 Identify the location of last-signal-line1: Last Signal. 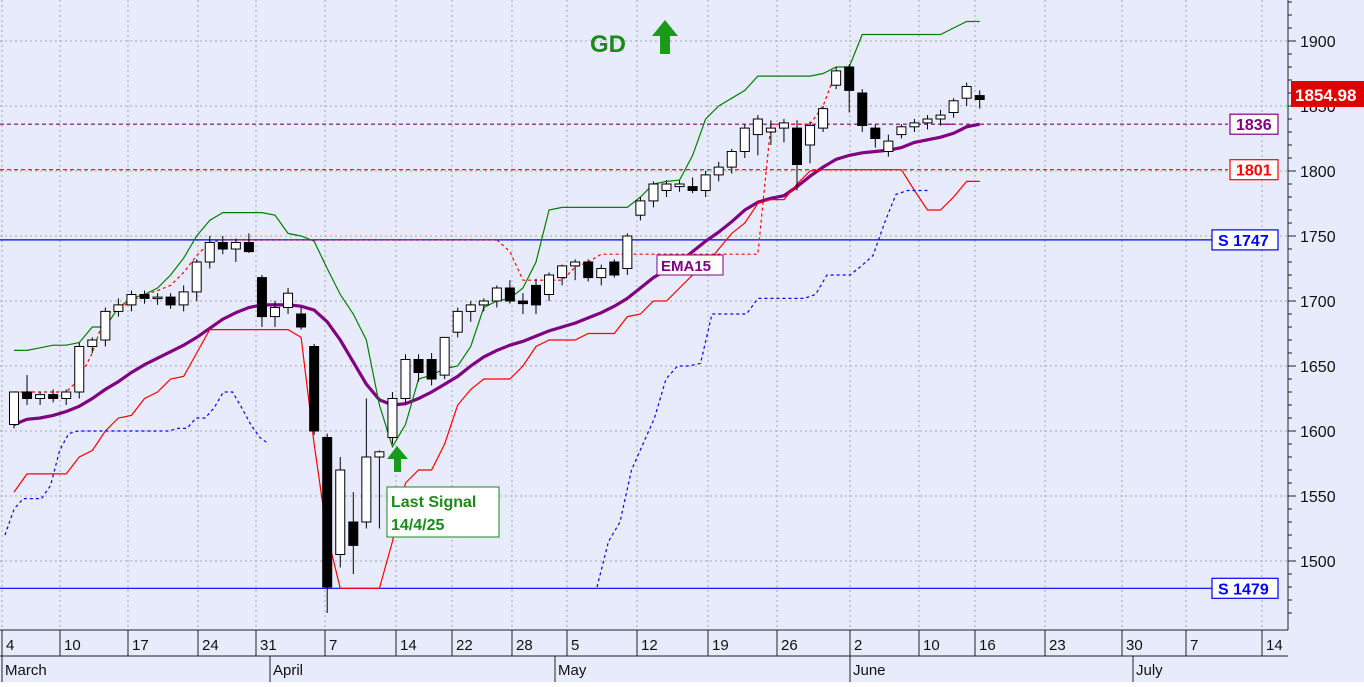
(433, 502).